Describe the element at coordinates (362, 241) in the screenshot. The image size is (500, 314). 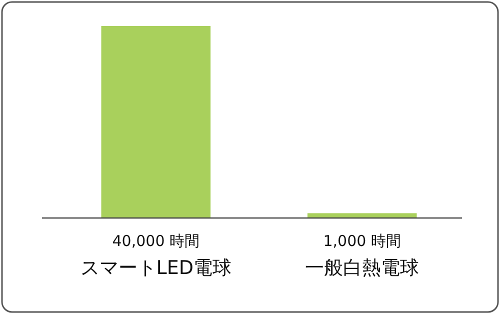
I see `data-label: 1,000 時間` at that location.